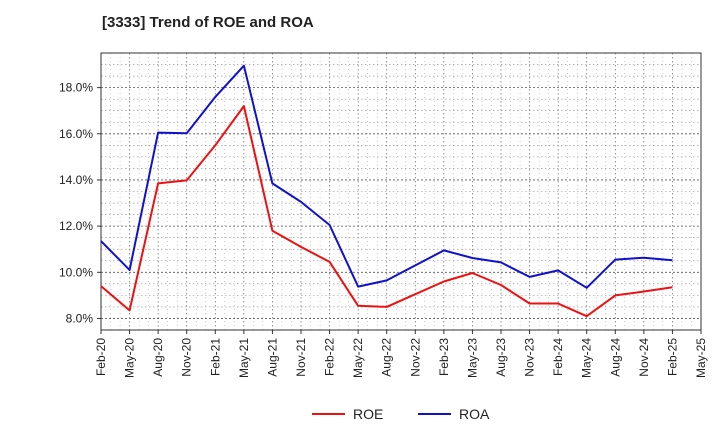 The width and height of the screenshot is (720, 440). I want to click on y-tick-label: 14.0%, so click(76, 180).